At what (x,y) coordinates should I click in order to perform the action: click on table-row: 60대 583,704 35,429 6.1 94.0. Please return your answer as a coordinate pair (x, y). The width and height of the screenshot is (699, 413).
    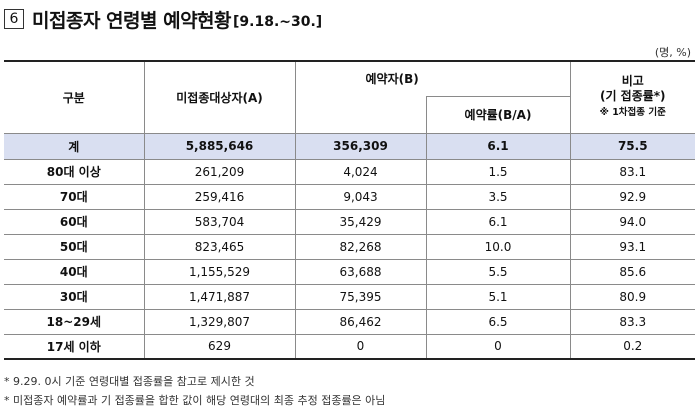
    Looking at the image, I should click on (349, 221).